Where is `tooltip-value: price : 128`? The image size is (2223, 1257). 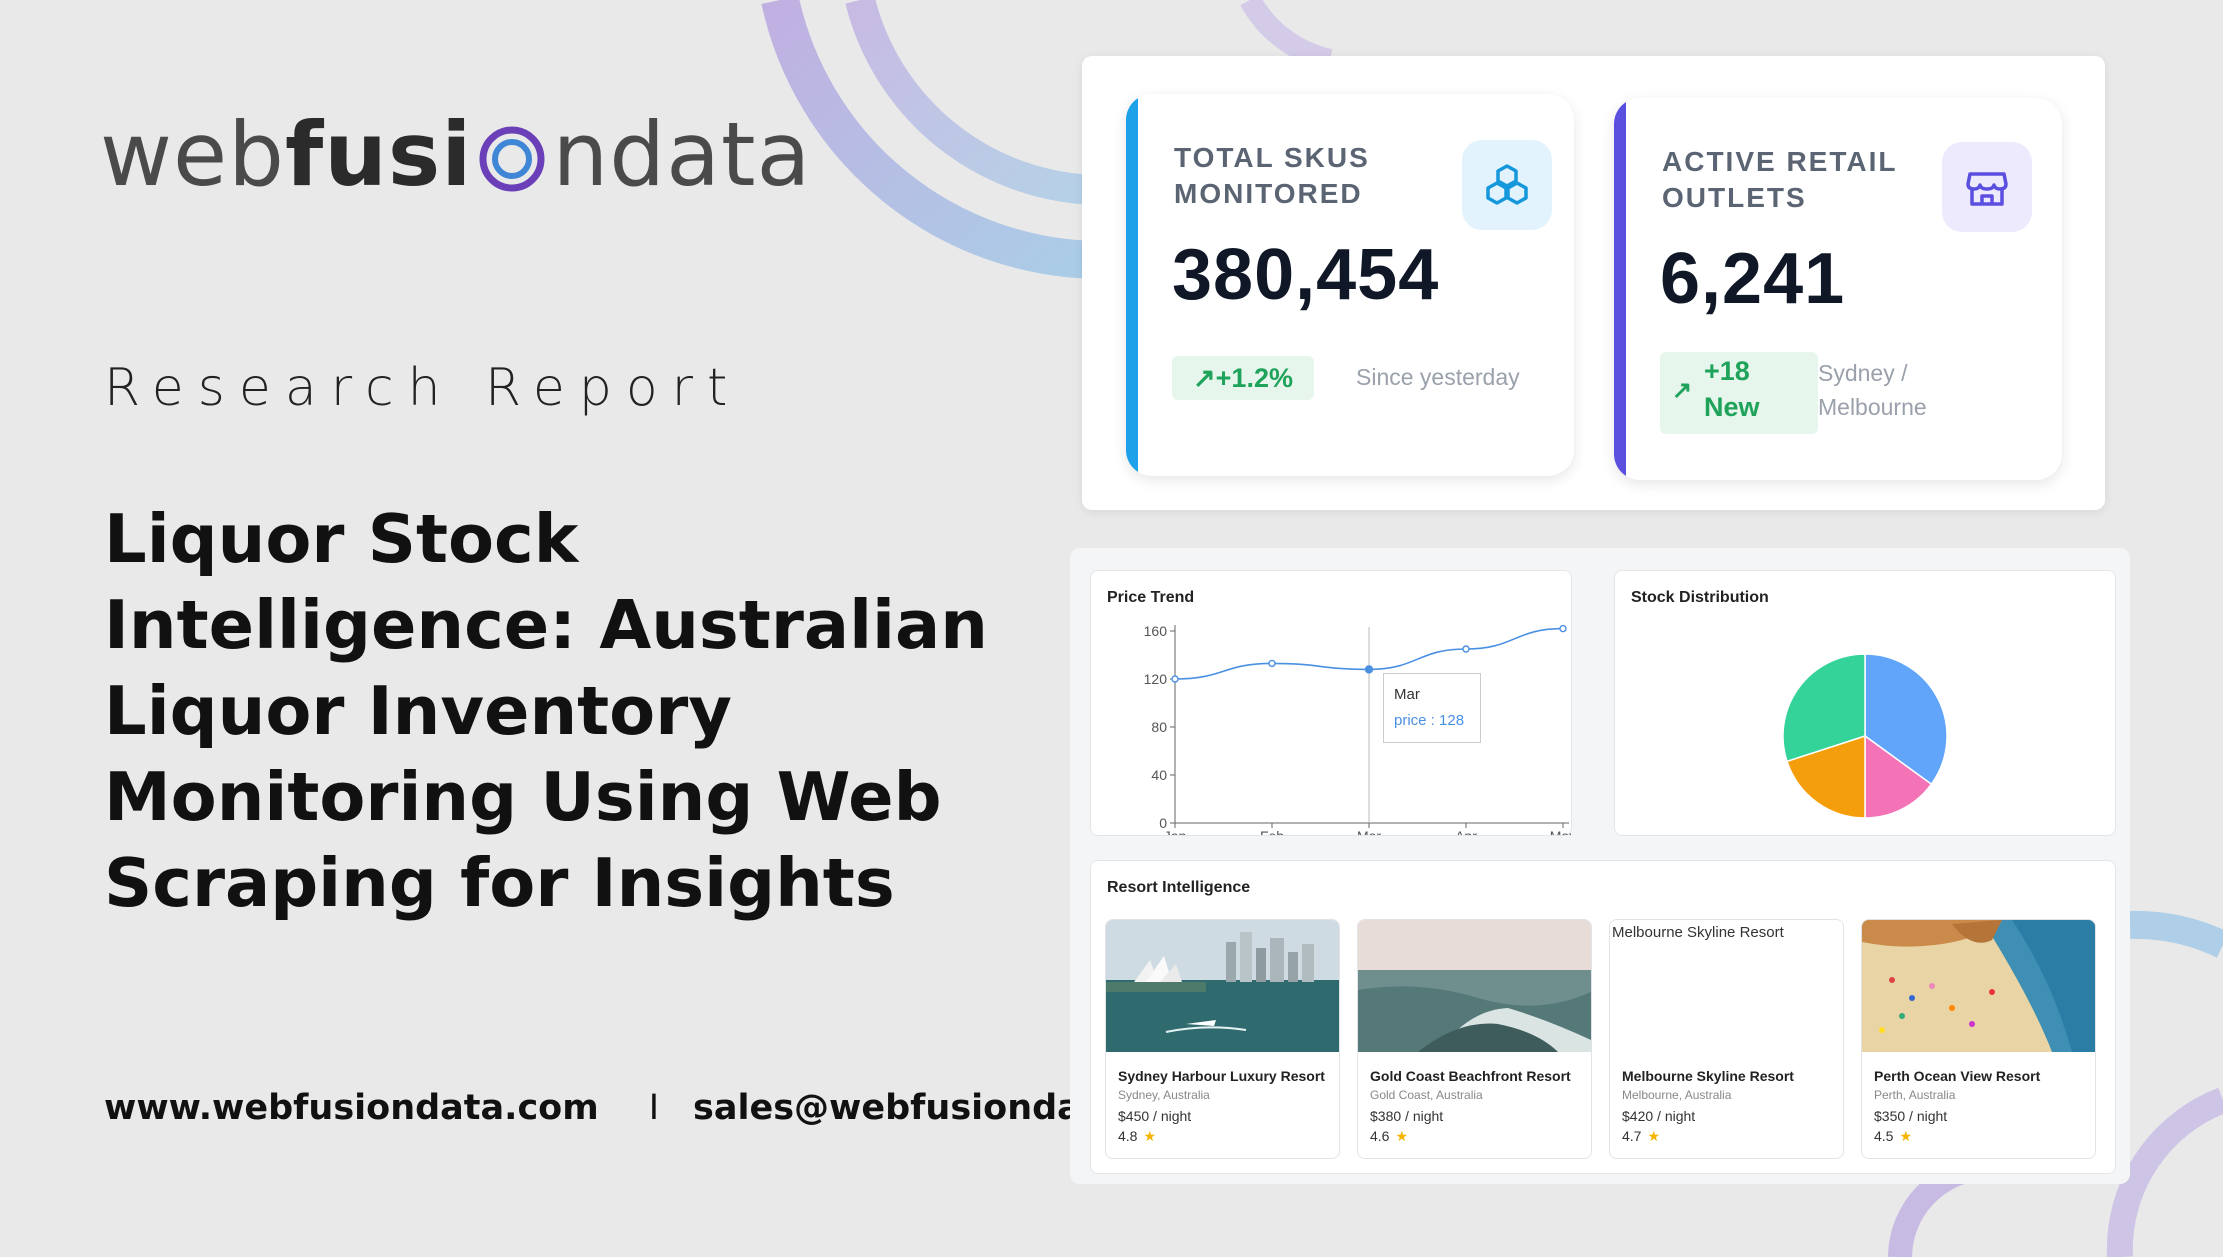 tooltip-value: price : 128 is located at coordinates (1429, 720).